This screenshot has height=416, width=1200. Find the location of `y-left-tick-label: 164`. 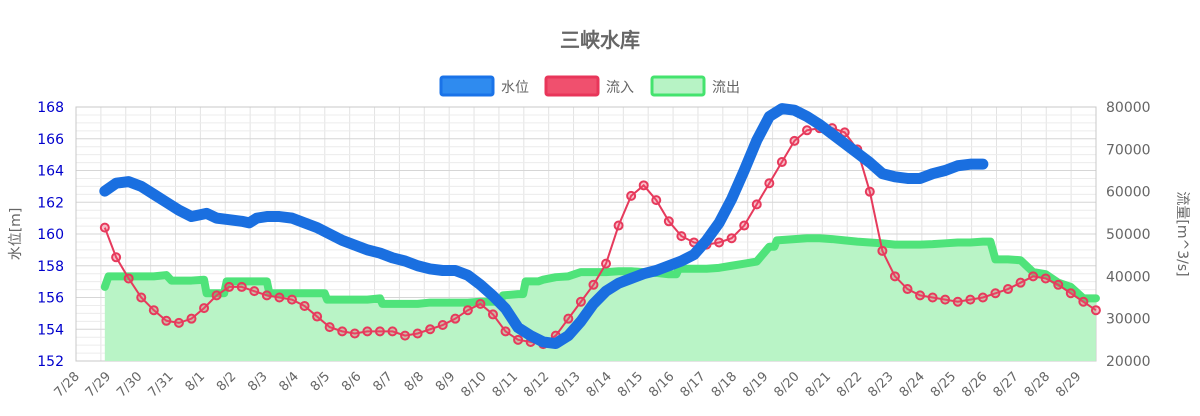

y-left-tick-label: 164 is located at coordinates (50, 172).